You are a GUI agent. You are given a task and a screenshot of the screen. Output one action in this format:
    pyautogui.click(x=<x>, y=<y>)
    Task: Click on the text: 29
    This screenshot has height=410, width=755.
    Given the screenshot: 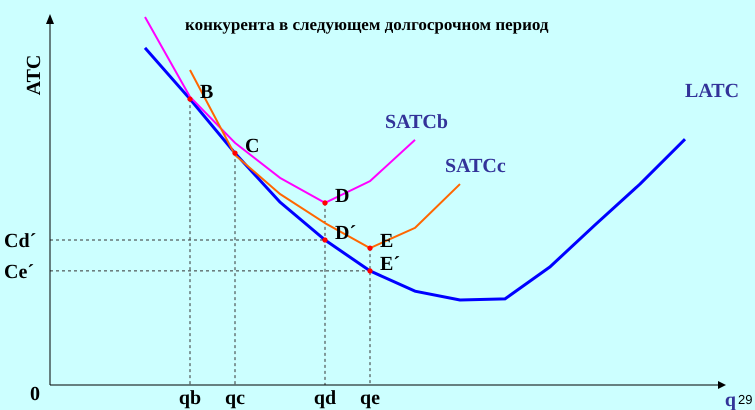 What is the action you would take?
    pyautogui.click(x=745, y=399)
    